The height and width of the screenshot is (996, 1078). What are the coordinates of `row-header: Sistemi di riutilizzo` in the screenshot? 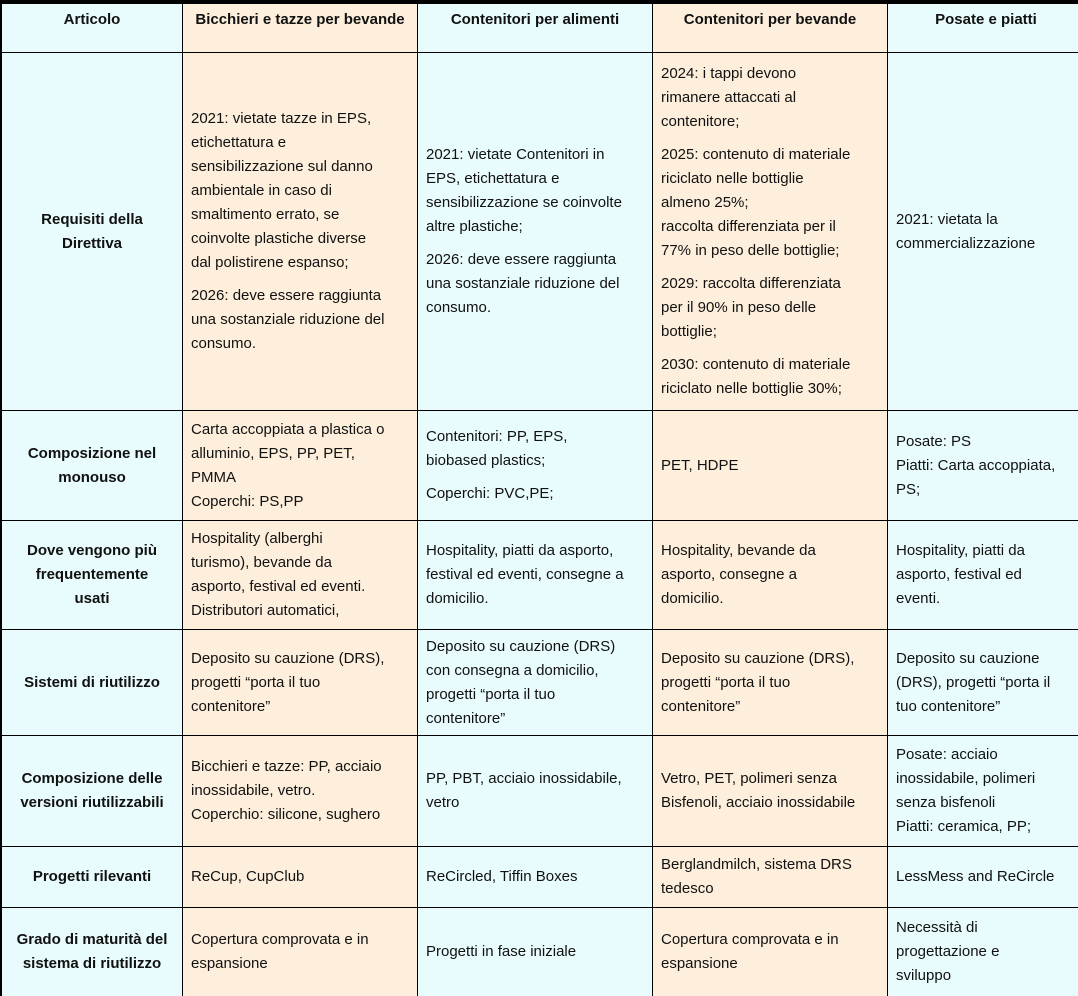 It's located at (92, 682).